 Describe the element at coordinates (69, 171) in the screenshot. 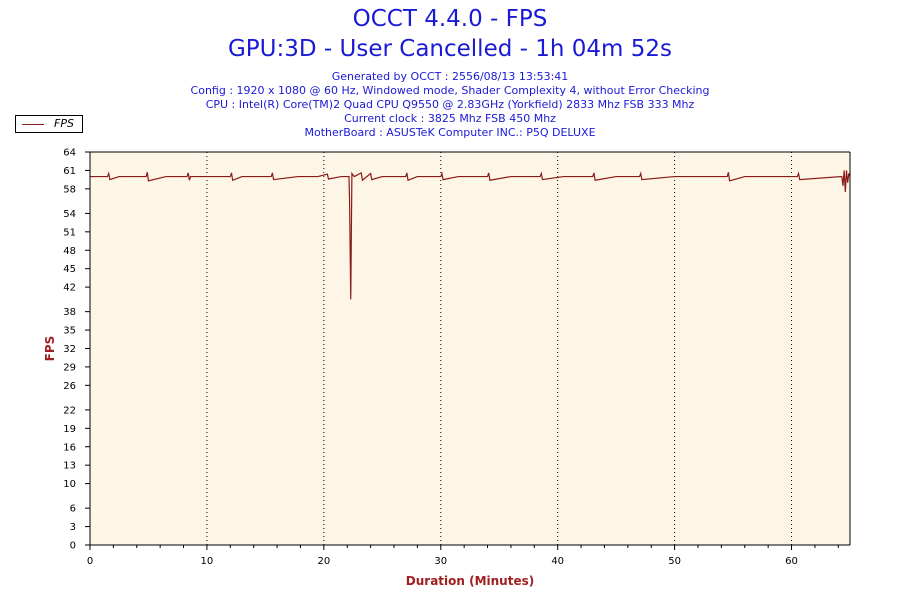

I see `y-tick-label: 61` at that location.